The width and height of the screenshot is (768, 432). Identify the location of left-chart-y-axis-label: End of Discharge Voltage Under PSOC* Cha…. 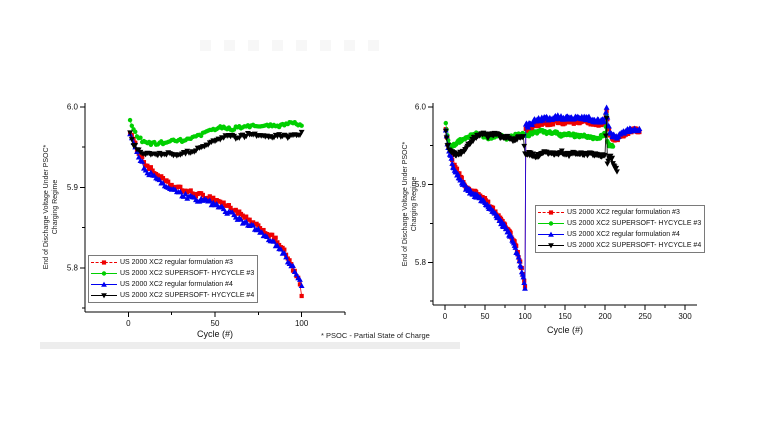
(53, 207).